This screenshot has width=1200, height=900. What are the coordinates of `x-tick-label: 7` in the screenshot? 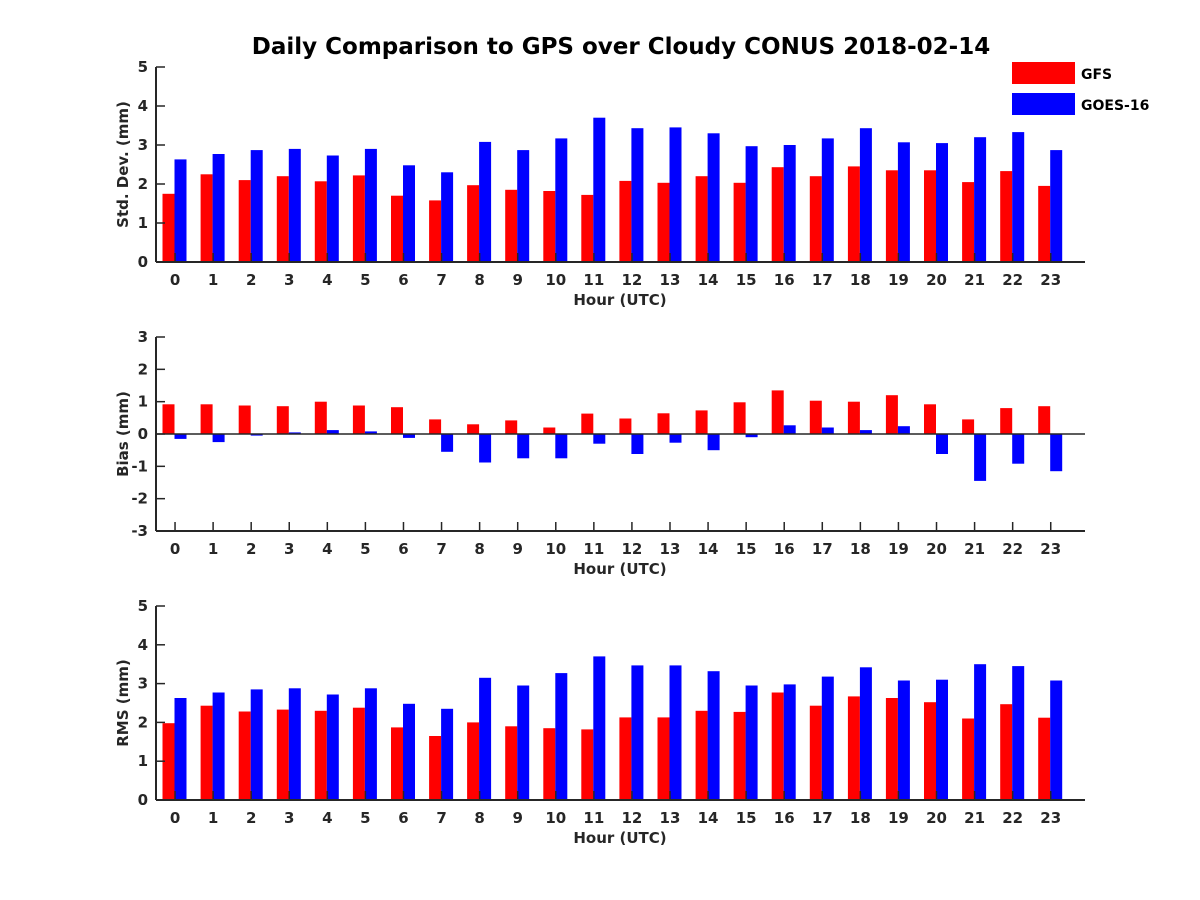 It's located at (441, 280).